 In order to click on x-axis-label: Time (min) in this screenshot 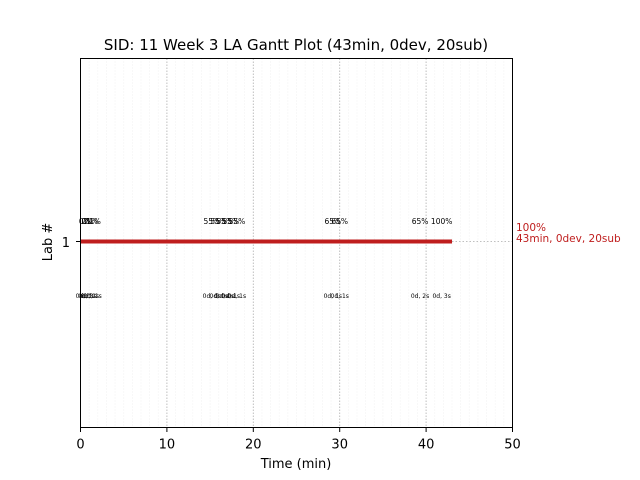, I will do `click(296, 464)`.